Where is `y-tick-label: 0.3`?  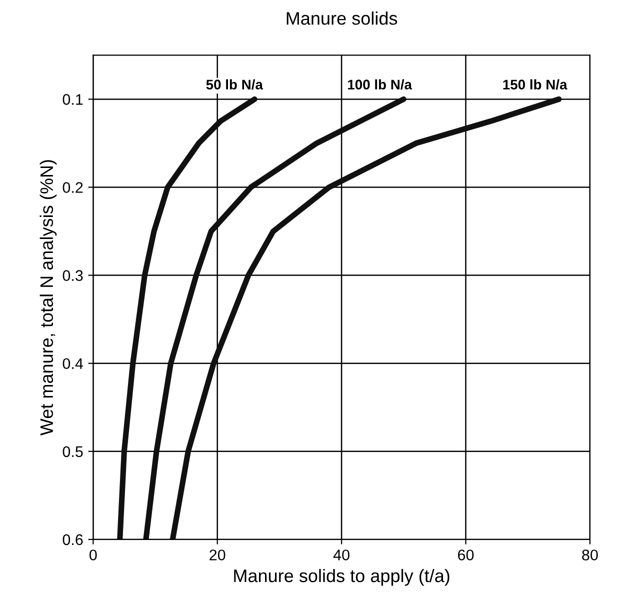 y-tick-label: 0.3 is located at coordinates (72, 275).